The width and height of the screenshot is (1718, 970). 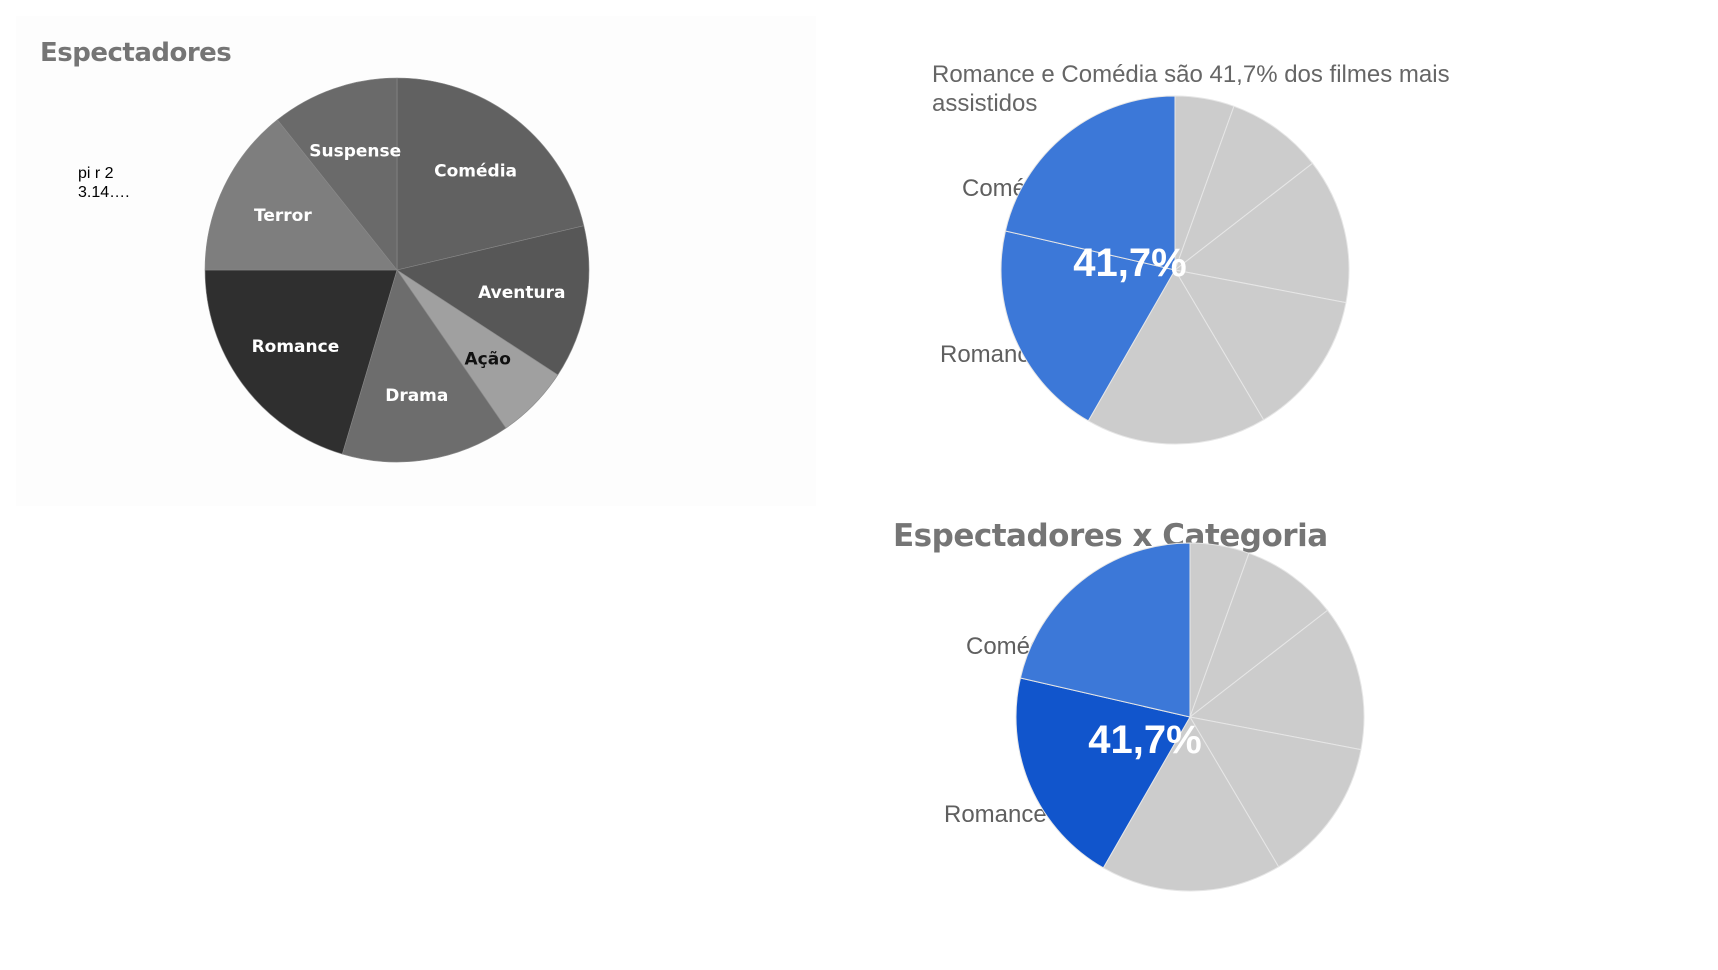 What do you see at coordinates (1144, 740) in the screenshot?
I see `right-bottom-percent-label: 41,7%` at bounding box center [1144, 740].